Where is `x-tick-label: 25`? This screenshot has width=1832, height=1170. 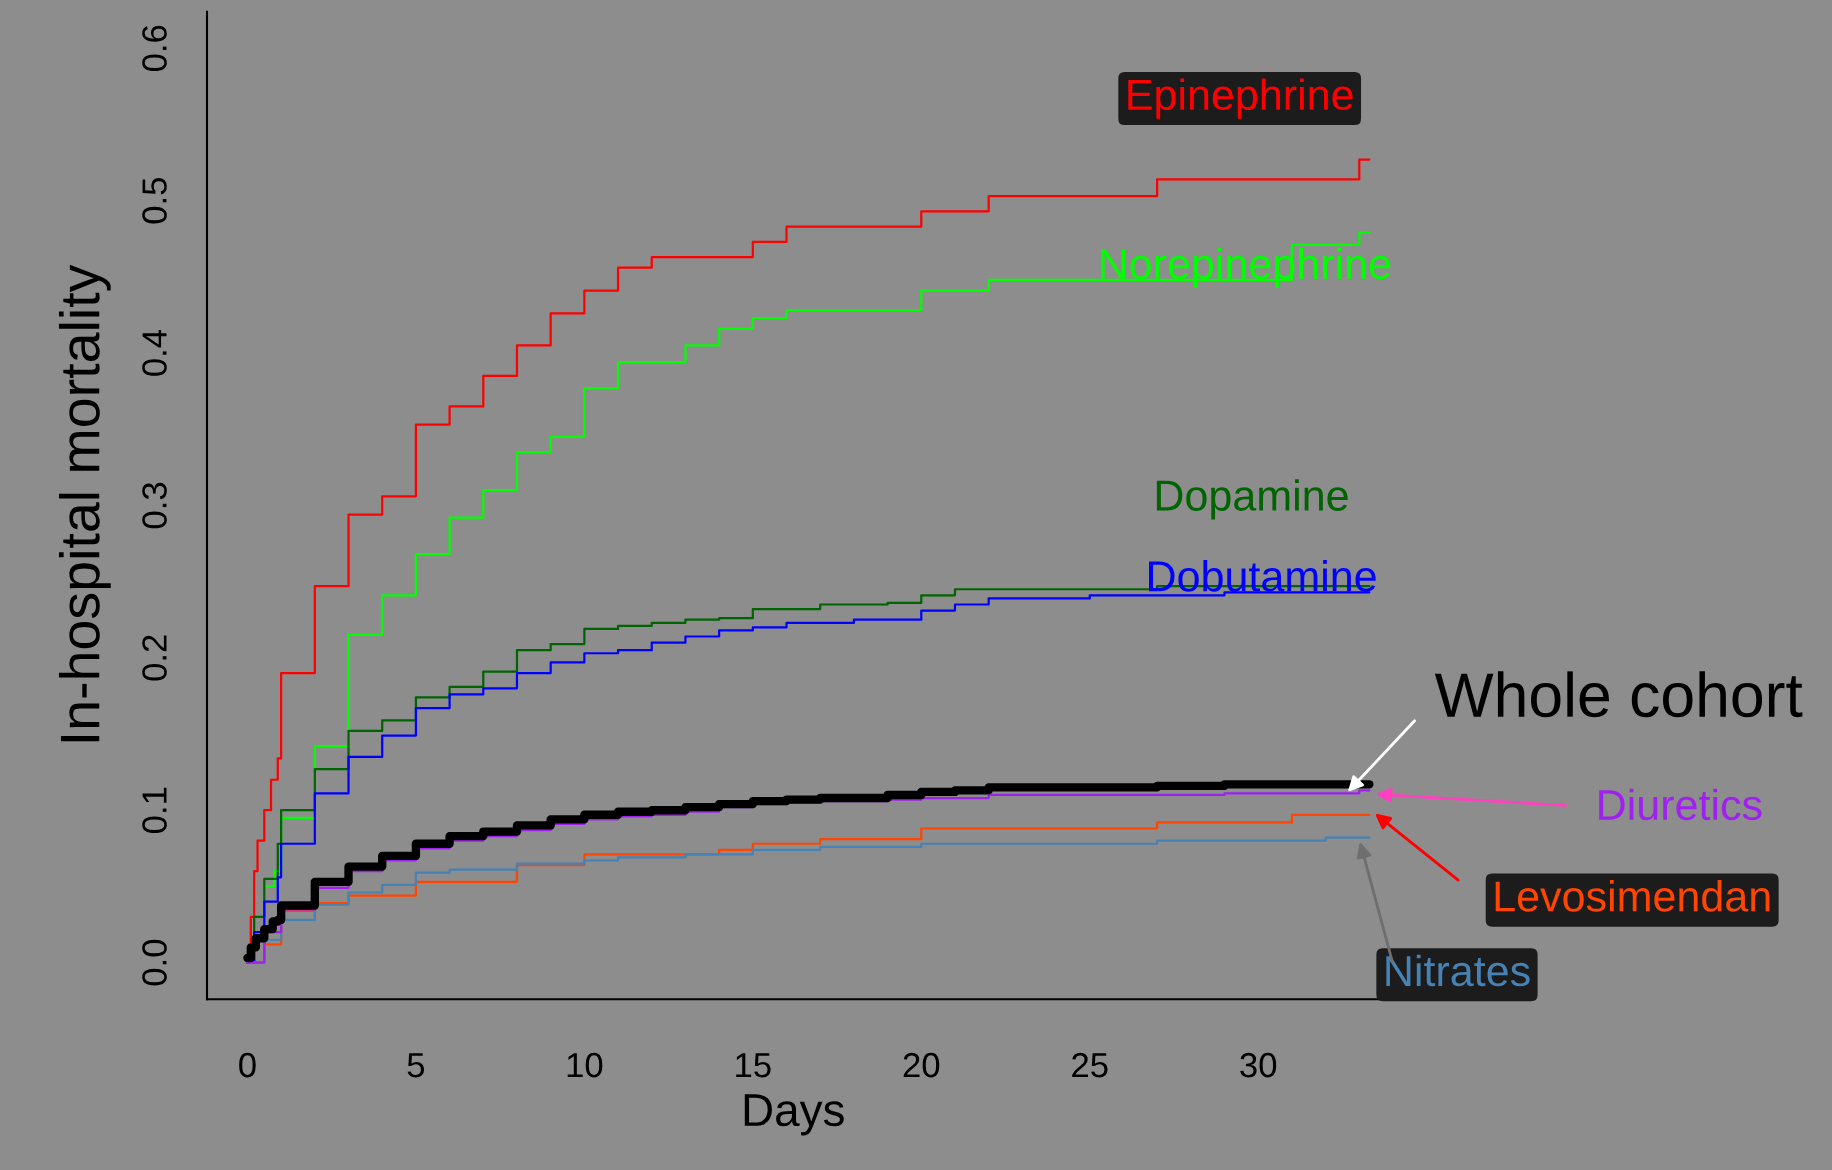 x-tick-label: 25 is located at coordinates (1090, 1065).